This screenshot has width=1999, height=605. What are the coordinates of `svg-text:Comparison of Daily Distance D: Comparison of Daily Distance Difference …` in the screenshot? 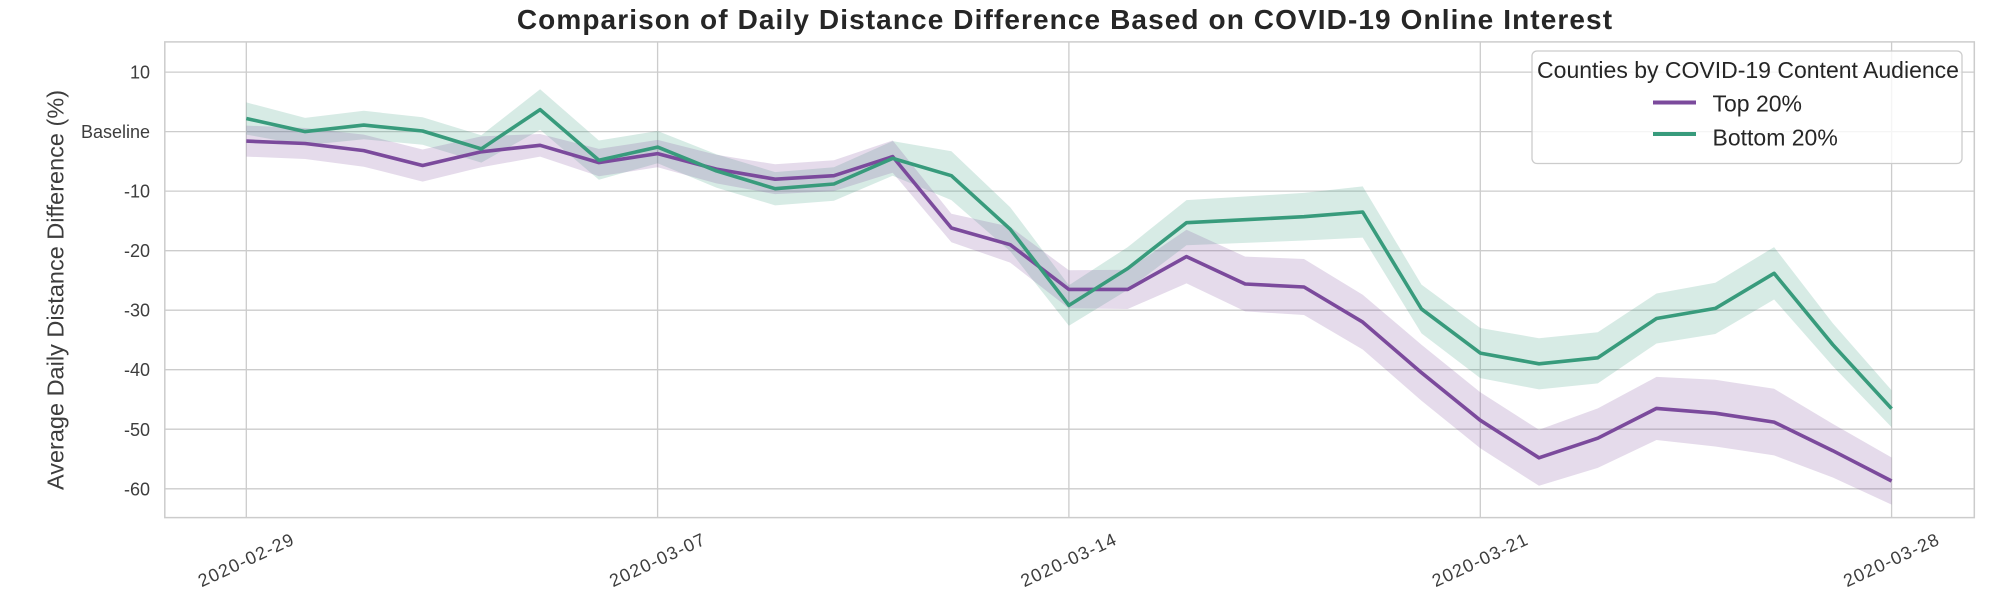 It's located at (1065, 19).